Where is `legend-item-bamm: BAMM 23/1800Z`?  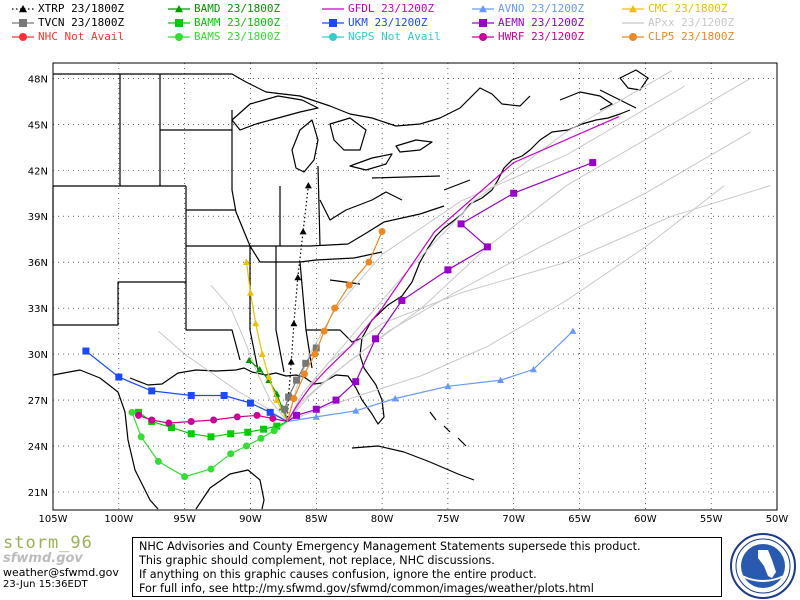 legend-item-bamm: BAMM 23/1800Z is located at coordinates (224, 22).